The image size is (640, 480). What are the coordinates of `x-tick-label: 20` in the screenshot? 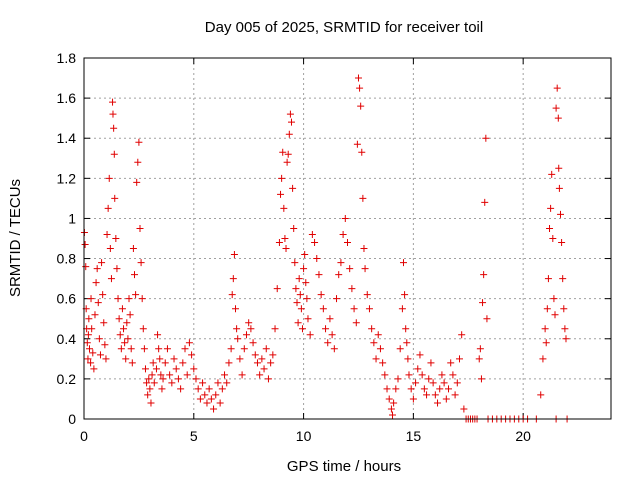 It's located at (523, 436).